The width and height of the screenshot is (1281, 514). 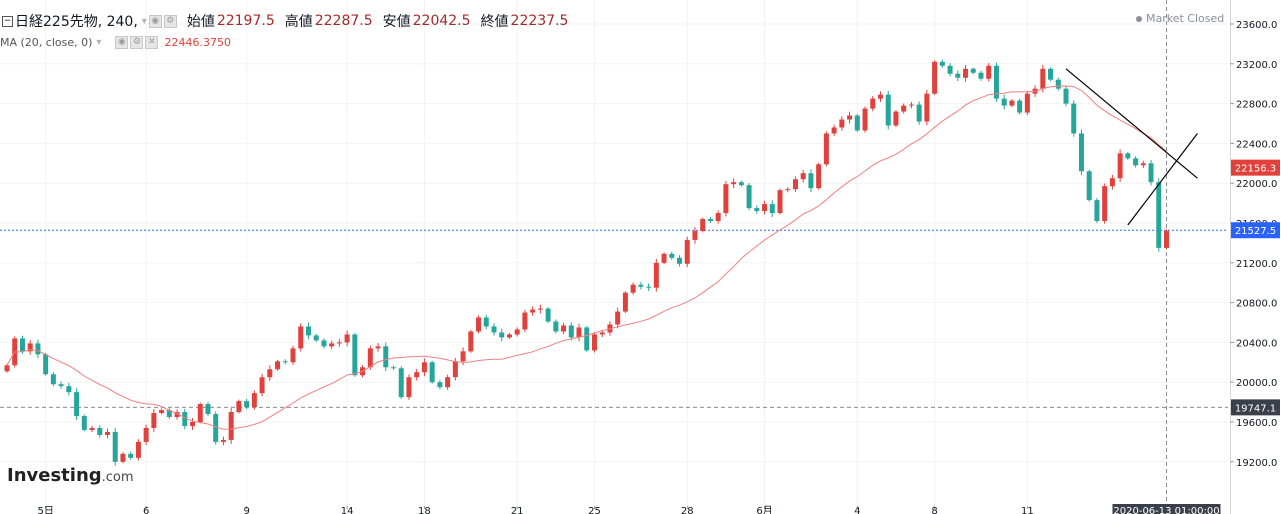 I want to click on high-label: 高値, so click(x=298, y=22).